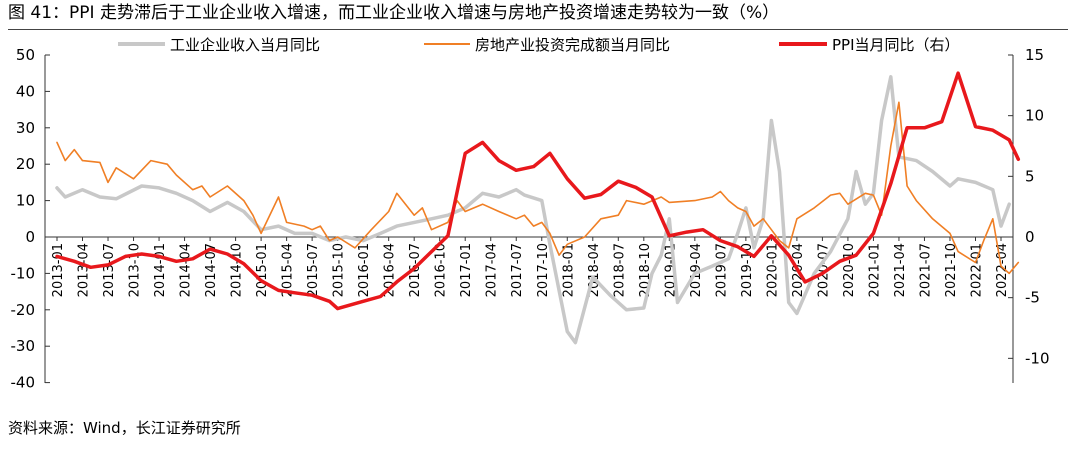  I want to click on x-tick-label: 2017-01, so click(466, 270).